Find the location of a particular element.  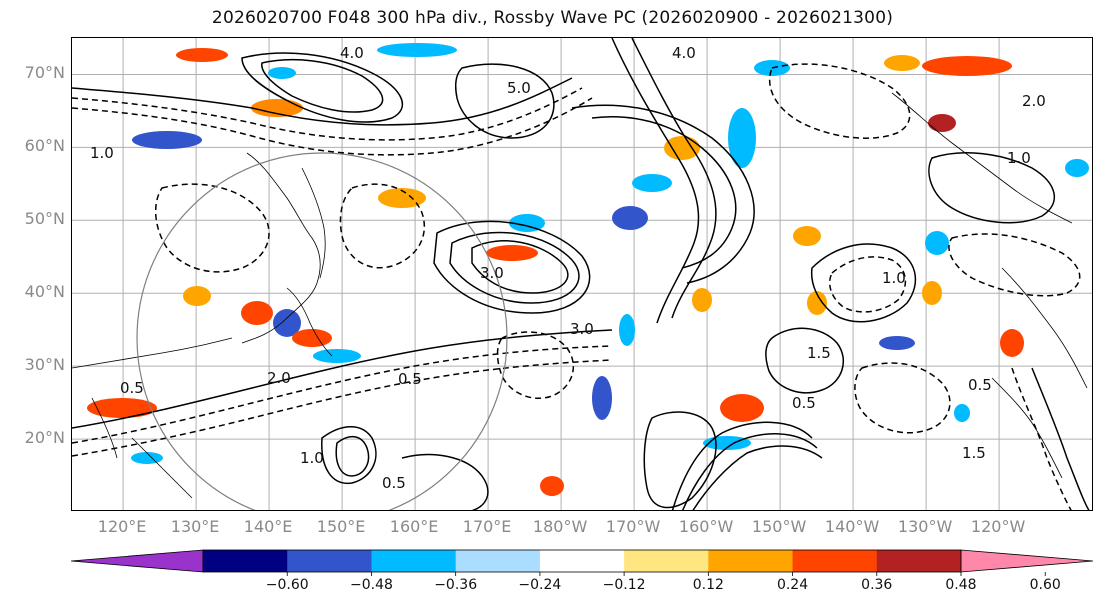

latitude-label: 60°N is located at coordinates (44, 146).